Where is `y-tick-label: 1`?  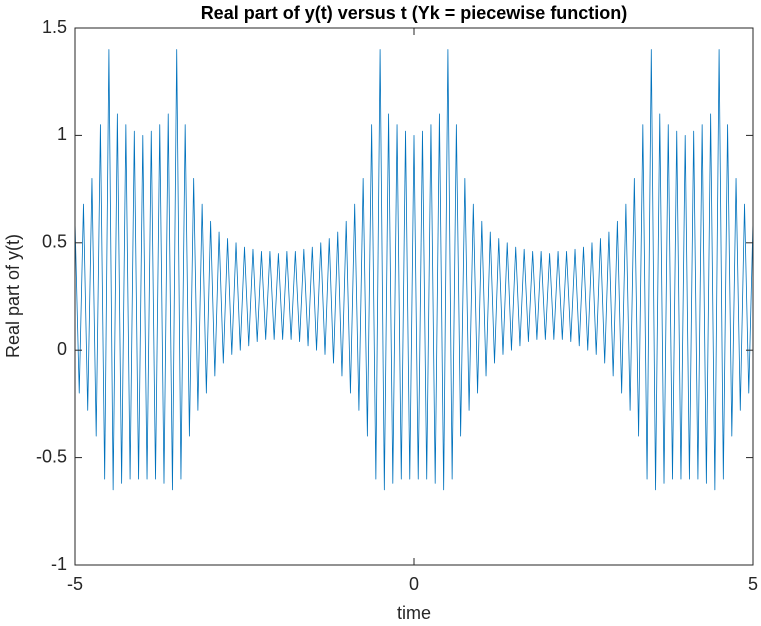 y-tick-label: 1 is located at coordinates (62, 134).